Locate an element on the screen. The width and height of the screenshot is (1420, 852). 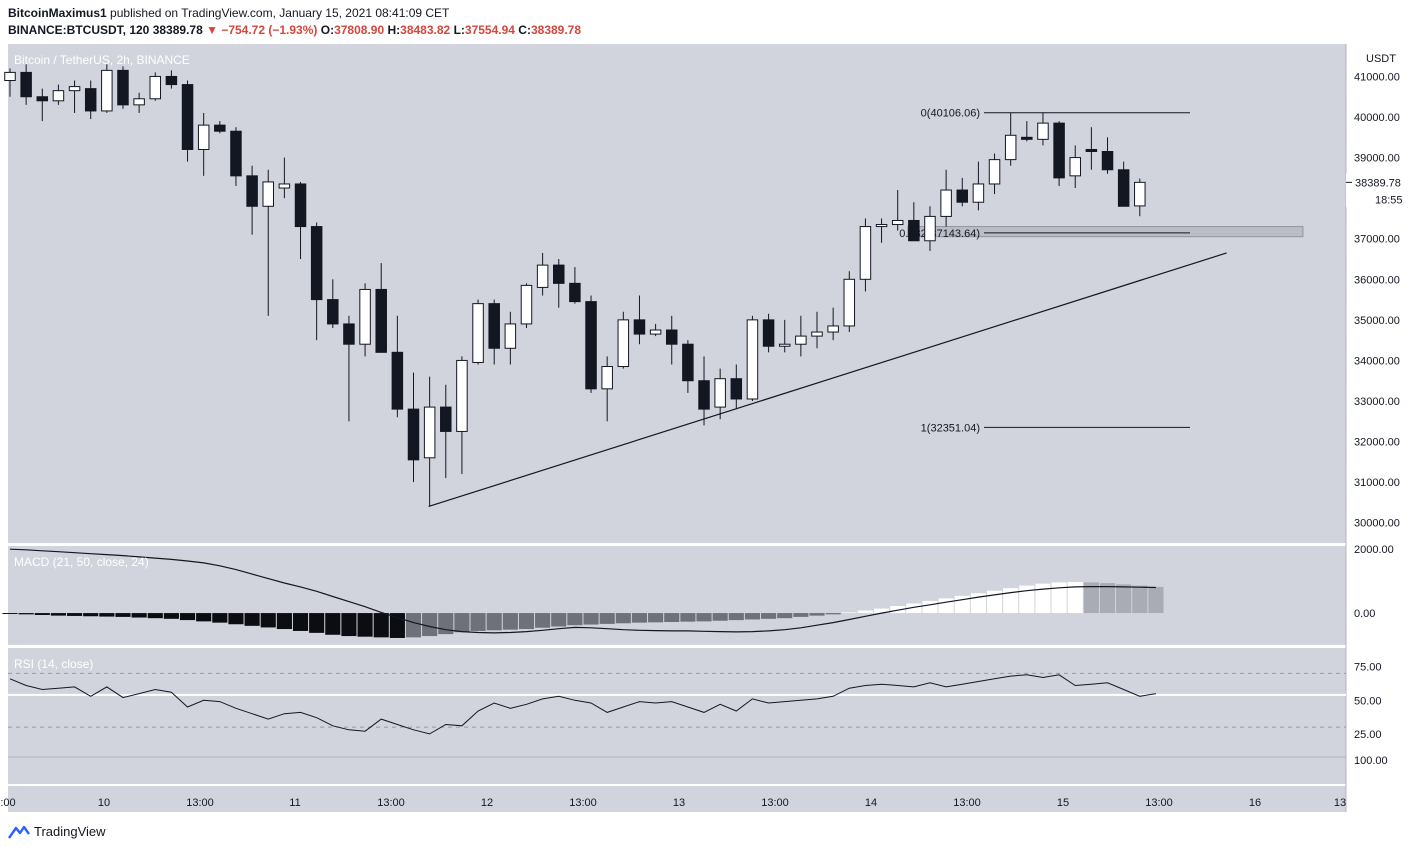
time-tick-label: 11 is located at coordinates (294, 803).